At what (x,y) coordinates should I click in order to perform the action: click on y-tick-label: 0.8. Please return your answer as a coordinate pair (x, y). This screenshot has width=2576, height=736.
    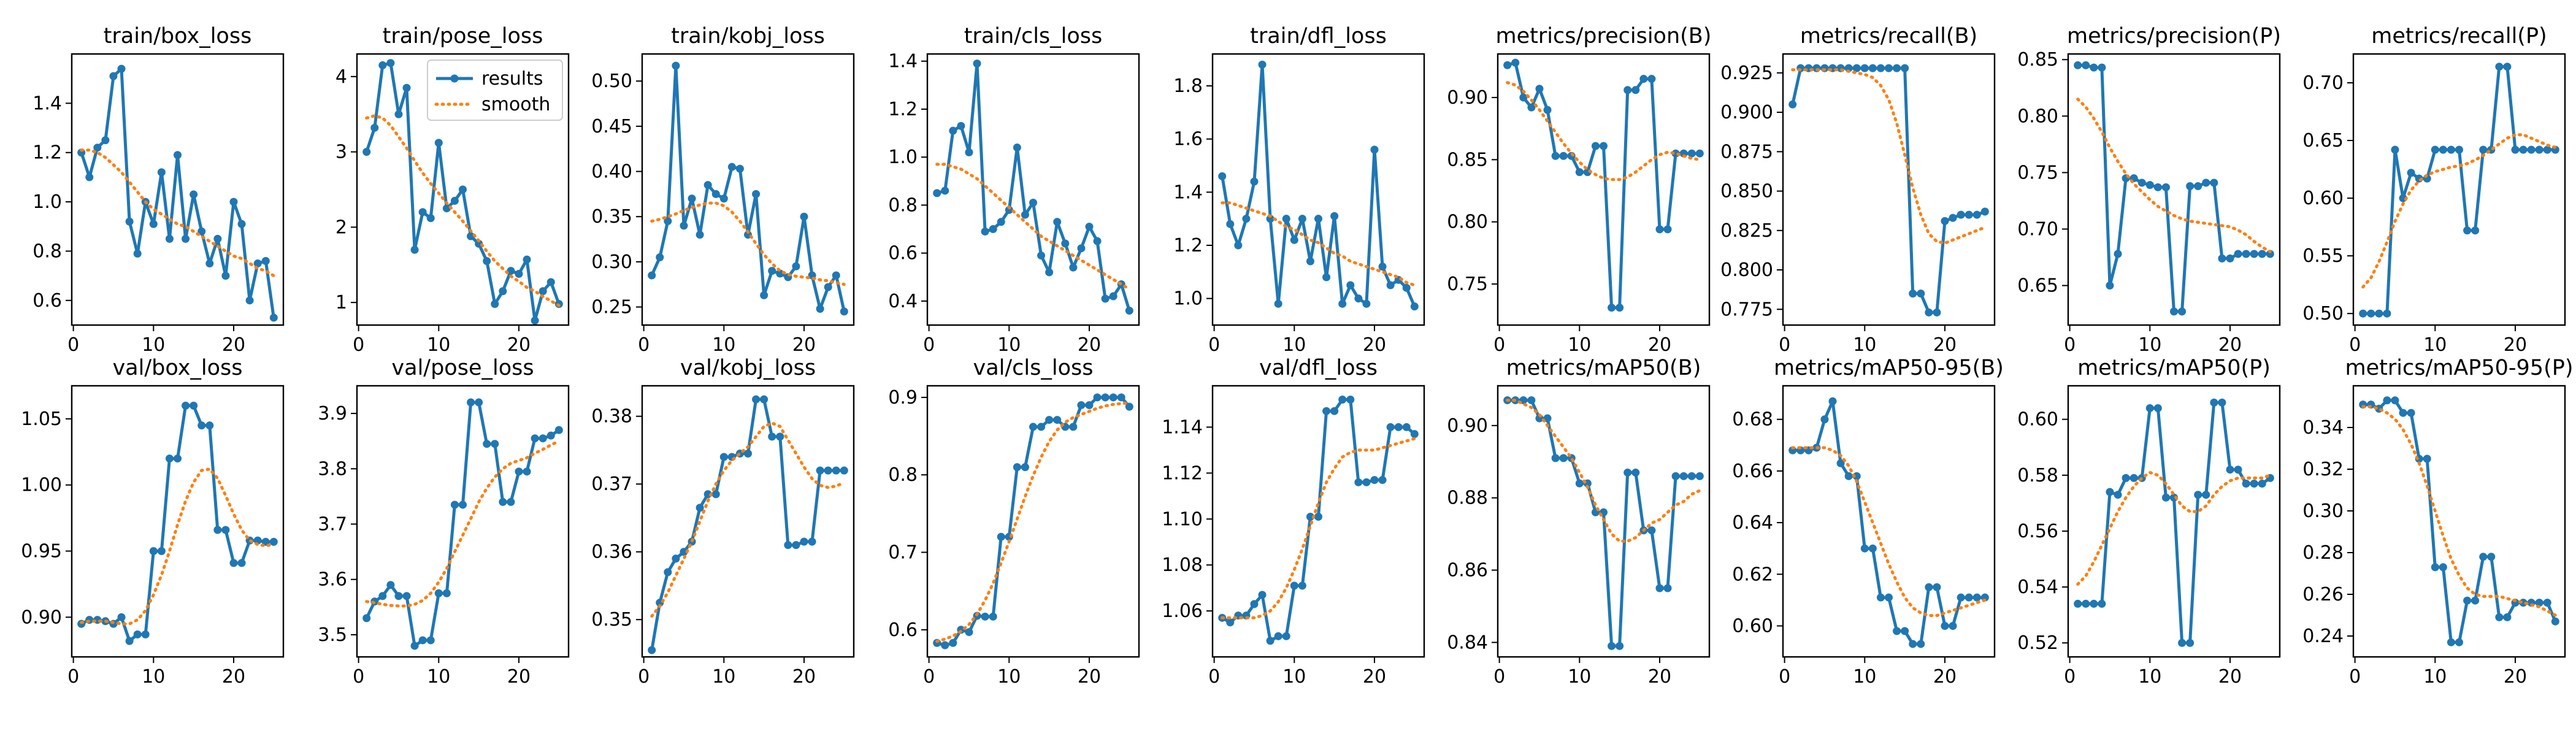
    Looking at the image, I should click on (903, 205).